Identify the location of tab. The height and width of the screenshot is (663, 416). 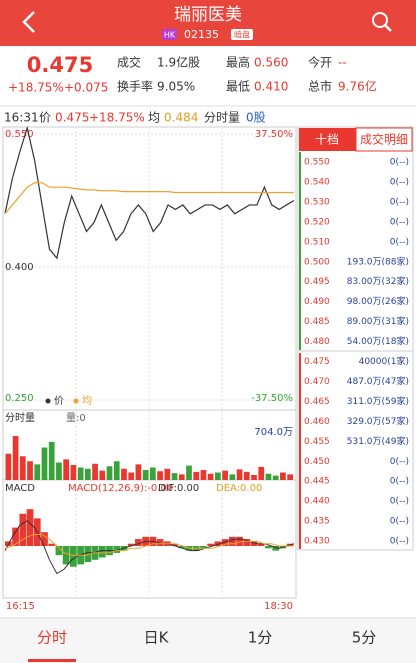
(384, 139).